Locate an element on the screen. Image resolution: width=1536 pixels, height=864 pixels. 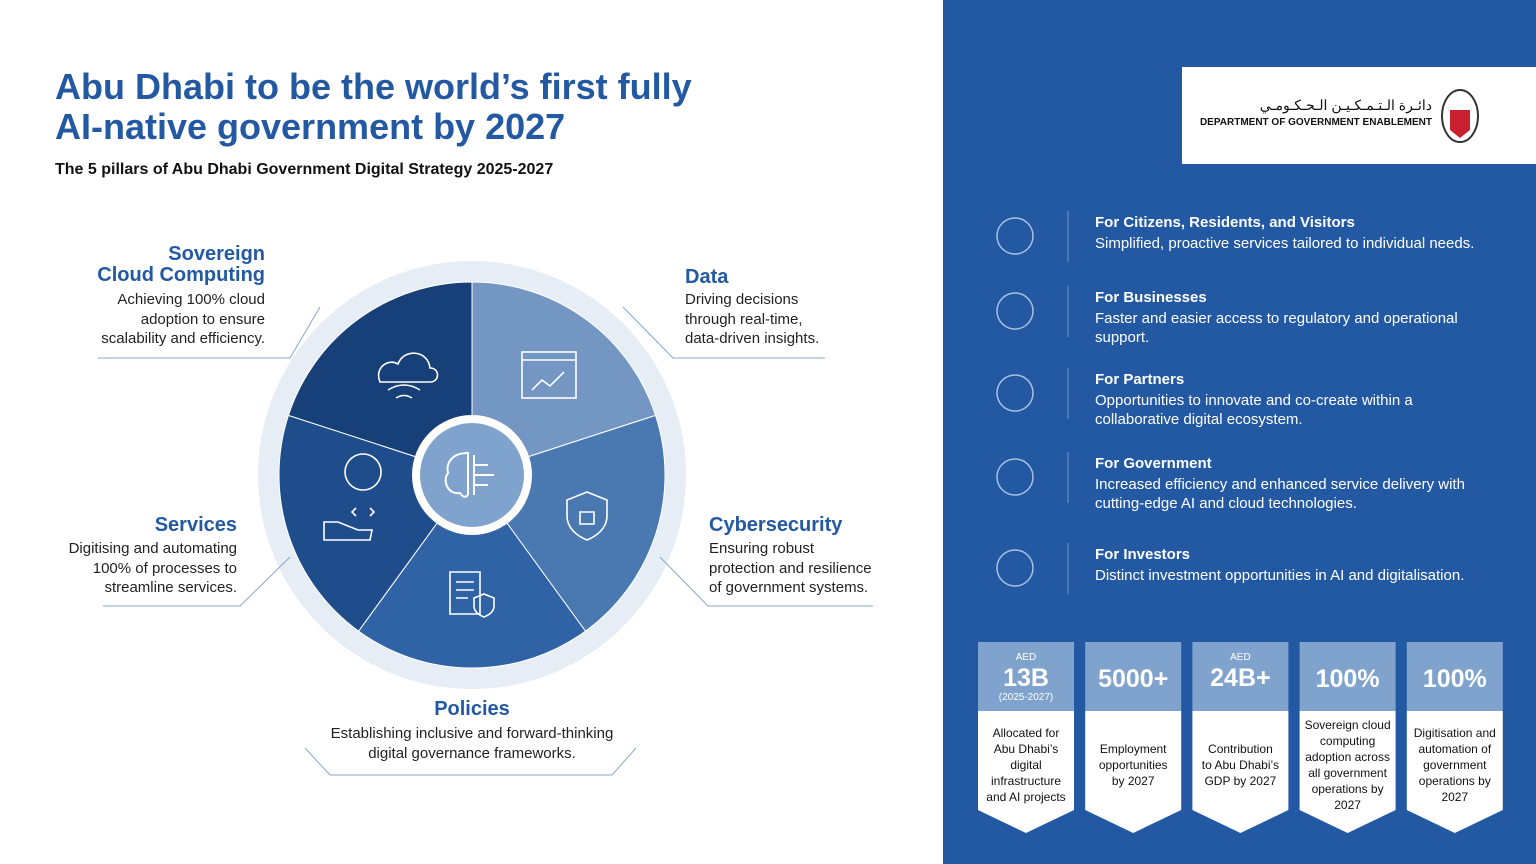
brain-icon is located at coordinates (469, 474).